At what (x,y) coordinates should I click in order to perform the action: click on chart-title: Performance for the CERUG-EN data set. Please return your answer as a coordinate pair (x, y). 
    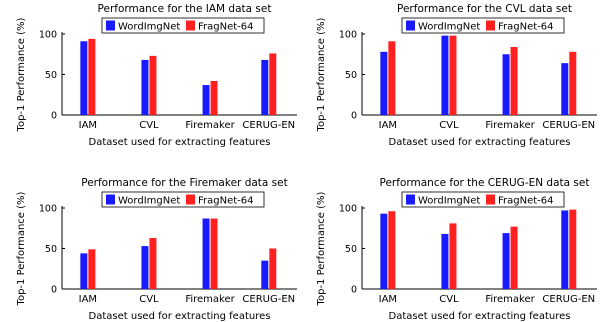
    Looking at the image, I should click on (485, 183).